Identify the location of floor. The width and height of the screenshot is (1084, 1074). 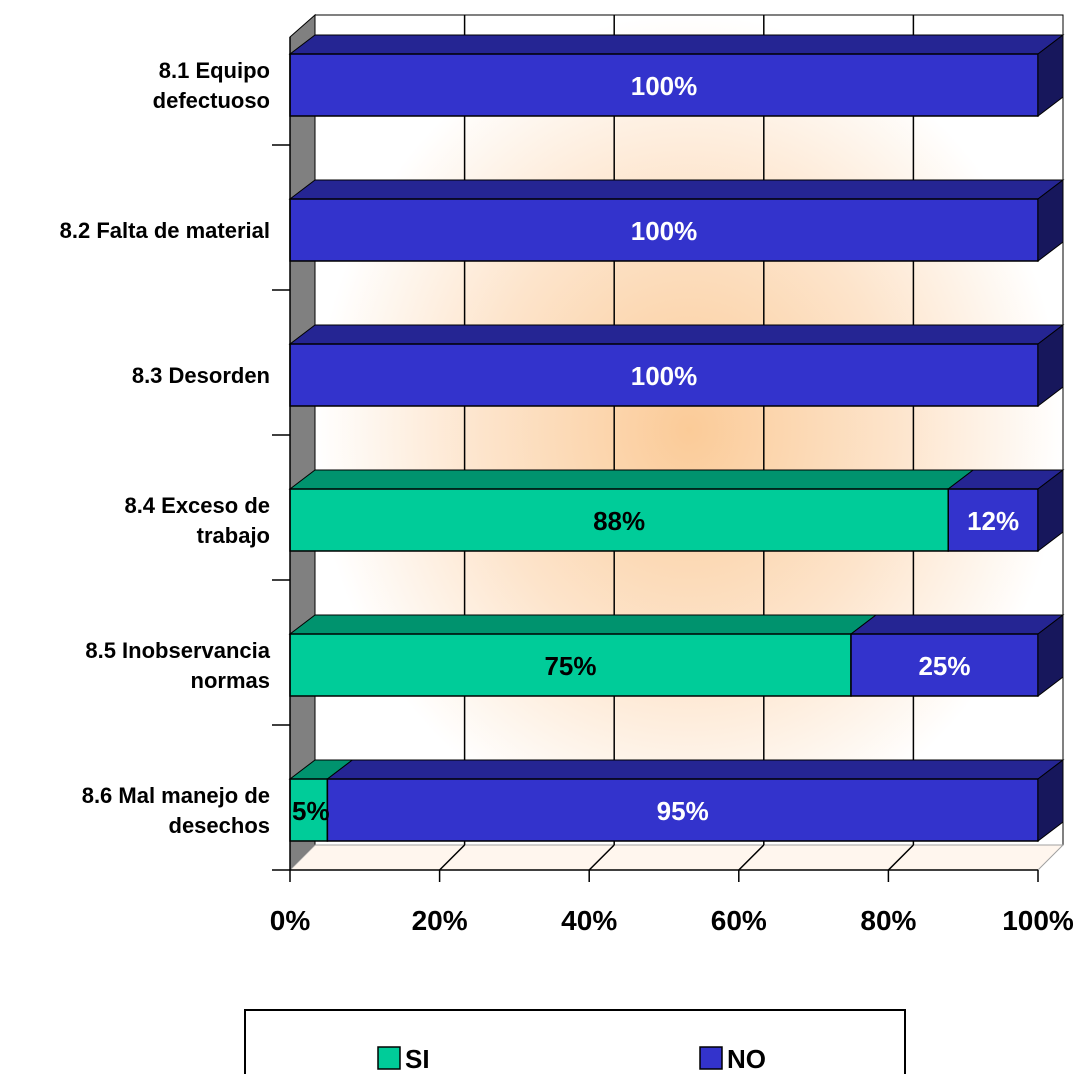
(676, 857).